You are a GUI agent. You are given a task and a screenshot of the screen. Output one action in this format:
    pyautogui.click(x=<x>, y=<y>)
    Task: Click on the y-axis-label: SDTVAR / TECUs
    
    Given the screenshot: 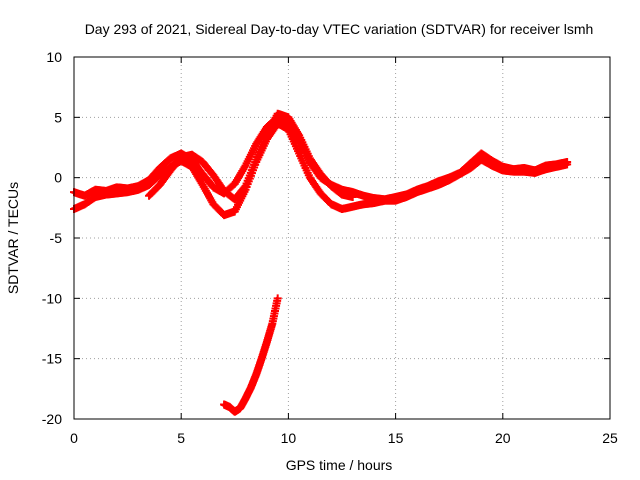 What is the action you would take?
    pyautogui.click(x=13, y=238)
    